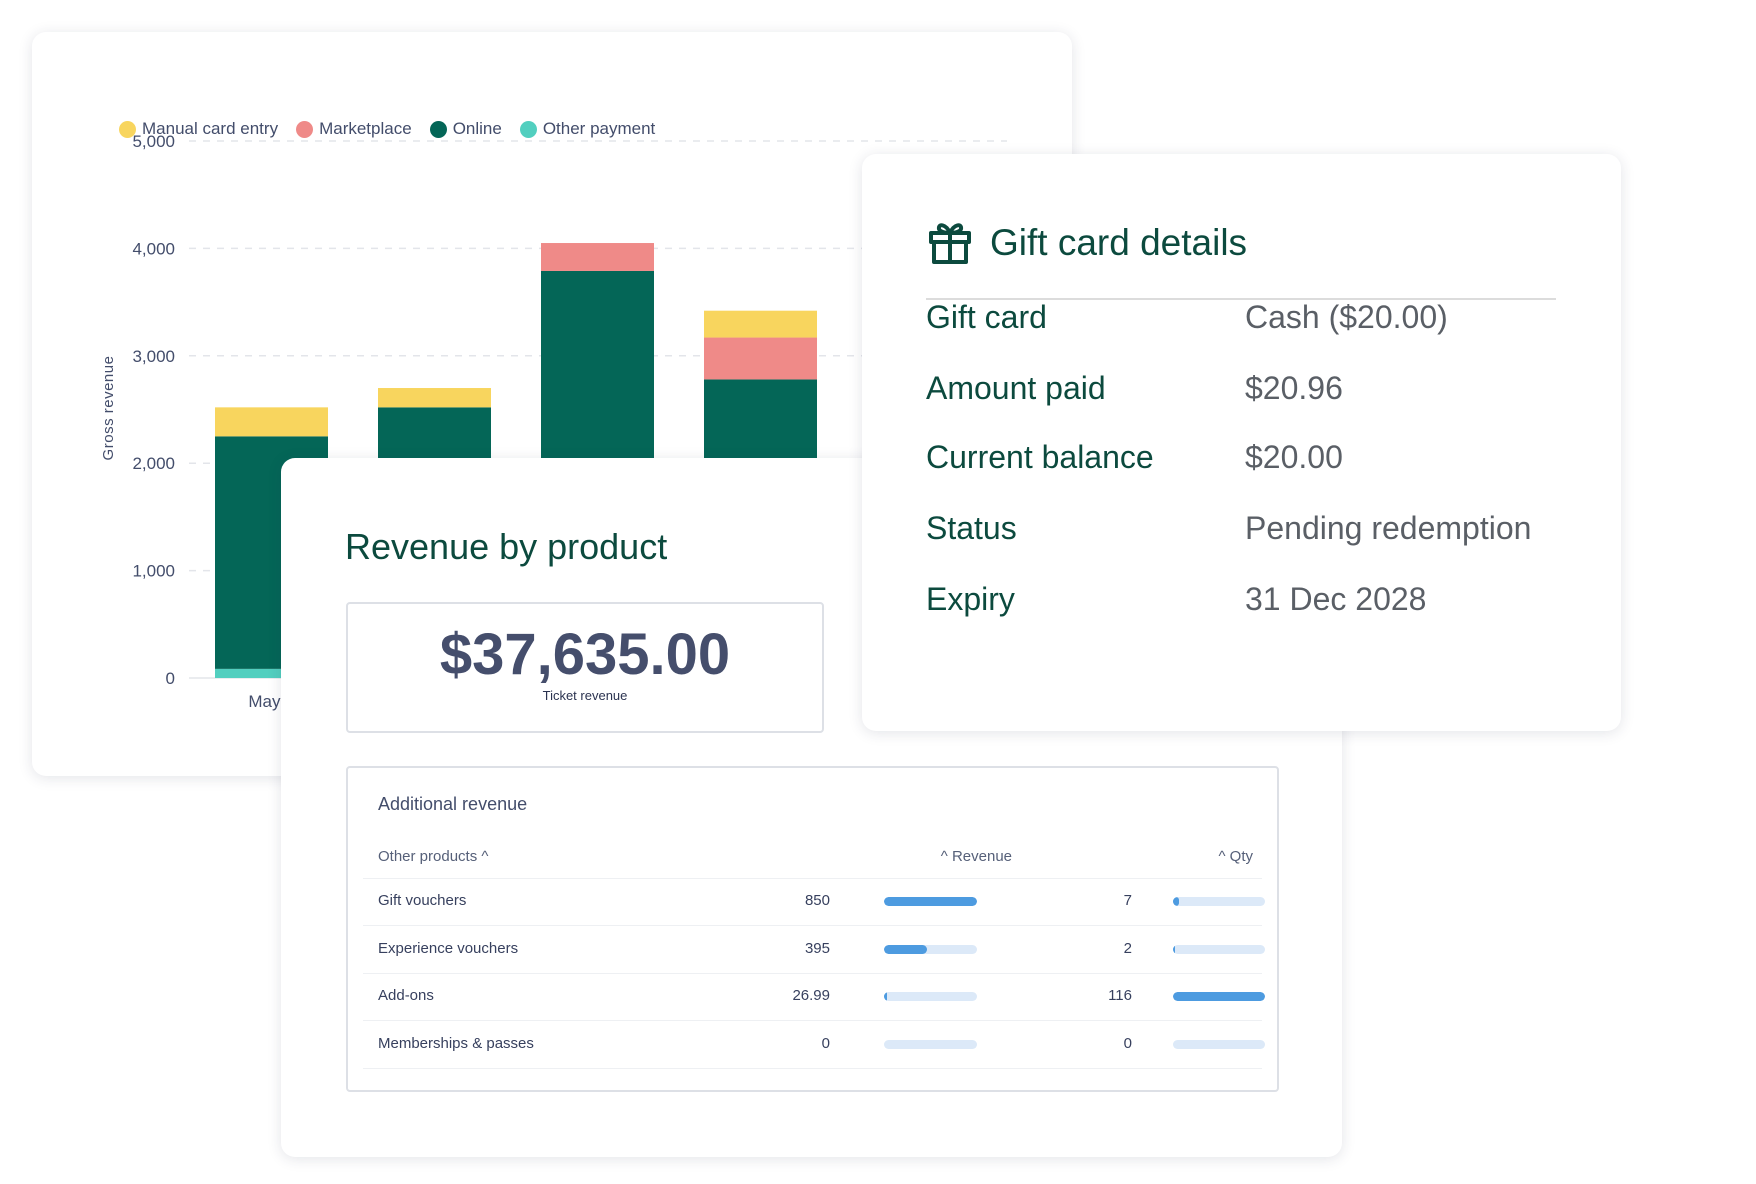 The image size is (1756, 1184). What do you see at coordinates (599, 128) in the screenshot?
I see `legend-label: Other payment` at bounding box center [599, 128].